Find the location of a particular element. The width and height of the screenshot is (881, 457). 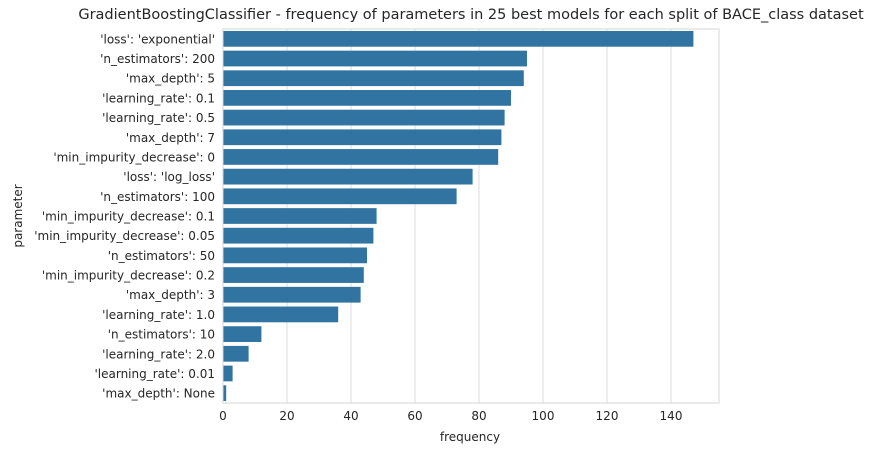

y-tick-label: 'min_impurity_decrease': 0.1 is located at coordinates (128, 217).